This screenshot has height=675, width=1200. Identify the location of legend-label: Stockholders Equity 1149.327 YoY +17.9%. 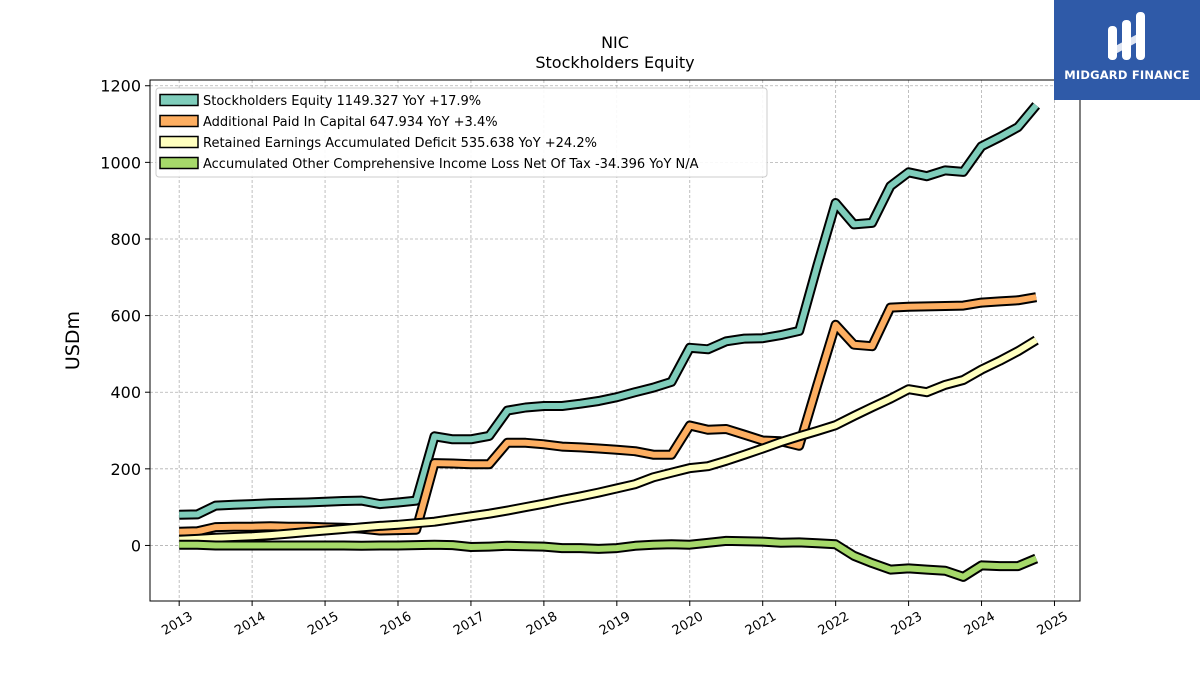
(342, 101).